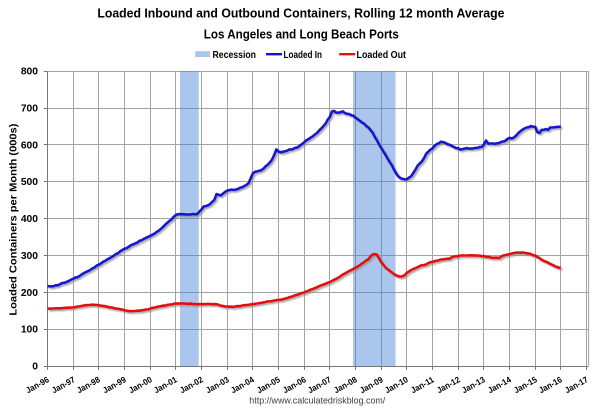 This screenshot has width=600, height=410. I want to click on svg-text: Jan-00, so click(140, 384).